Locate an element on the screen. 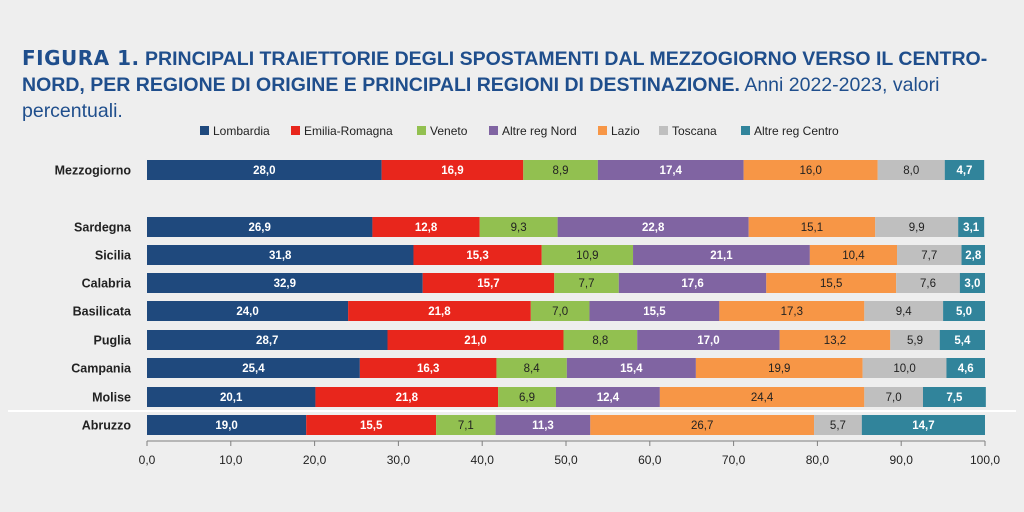 The image size is (1024, 512). data-label: 3,0 is located at coordinates (972, 284).